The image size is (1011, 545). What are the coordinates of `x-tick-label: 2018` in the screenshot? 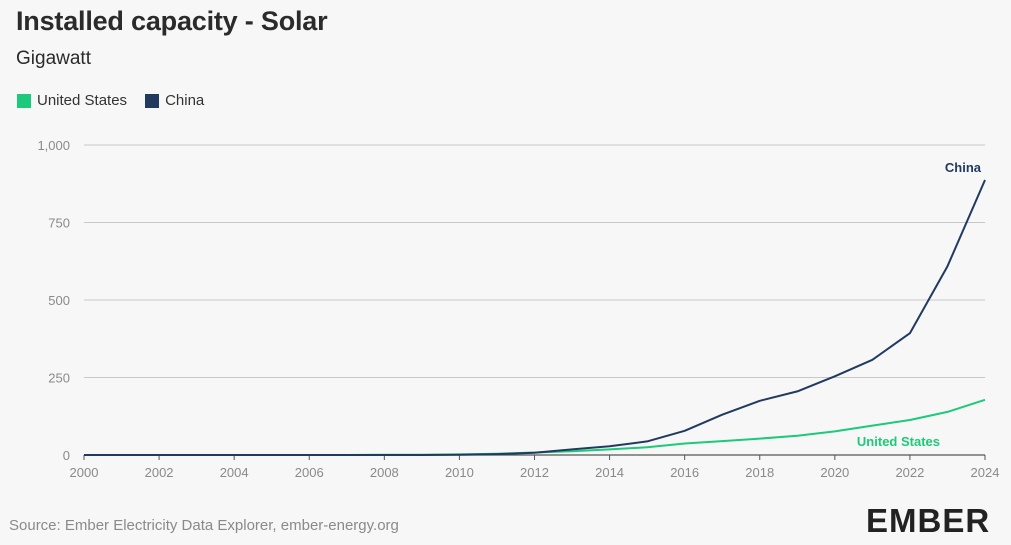 It's located at (759, 472).